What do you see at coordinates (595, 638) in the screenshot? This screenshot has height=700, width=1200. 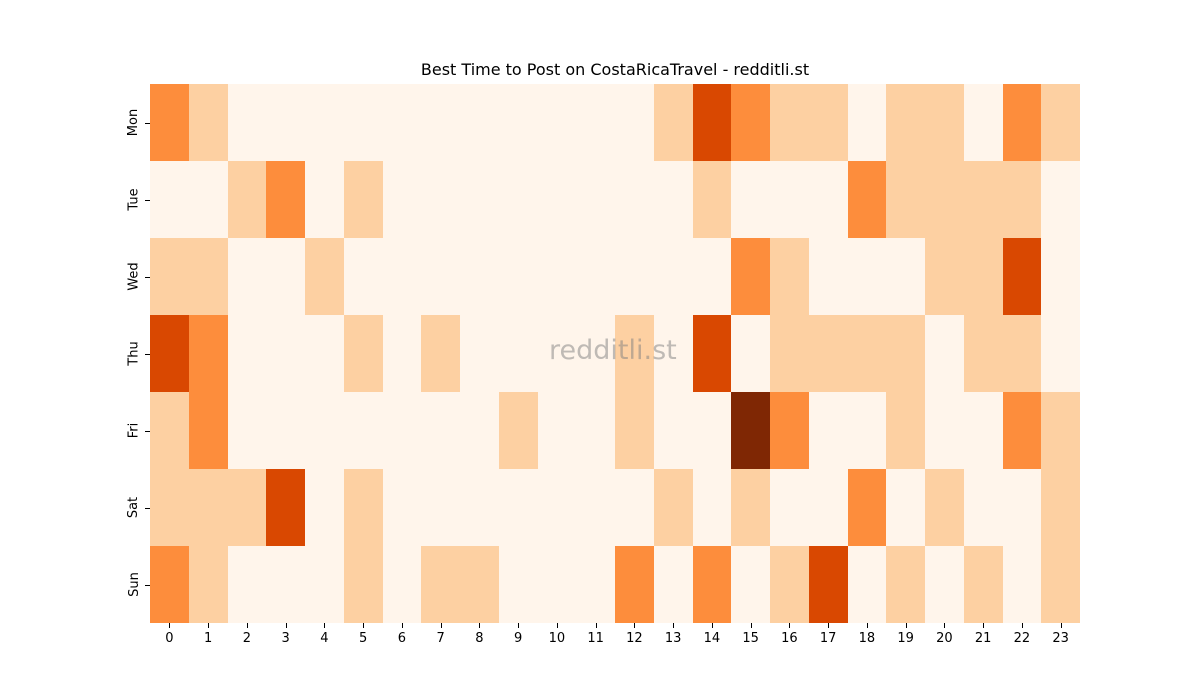 I see `x-tick-label: 11` at bounding box center [595, 638].